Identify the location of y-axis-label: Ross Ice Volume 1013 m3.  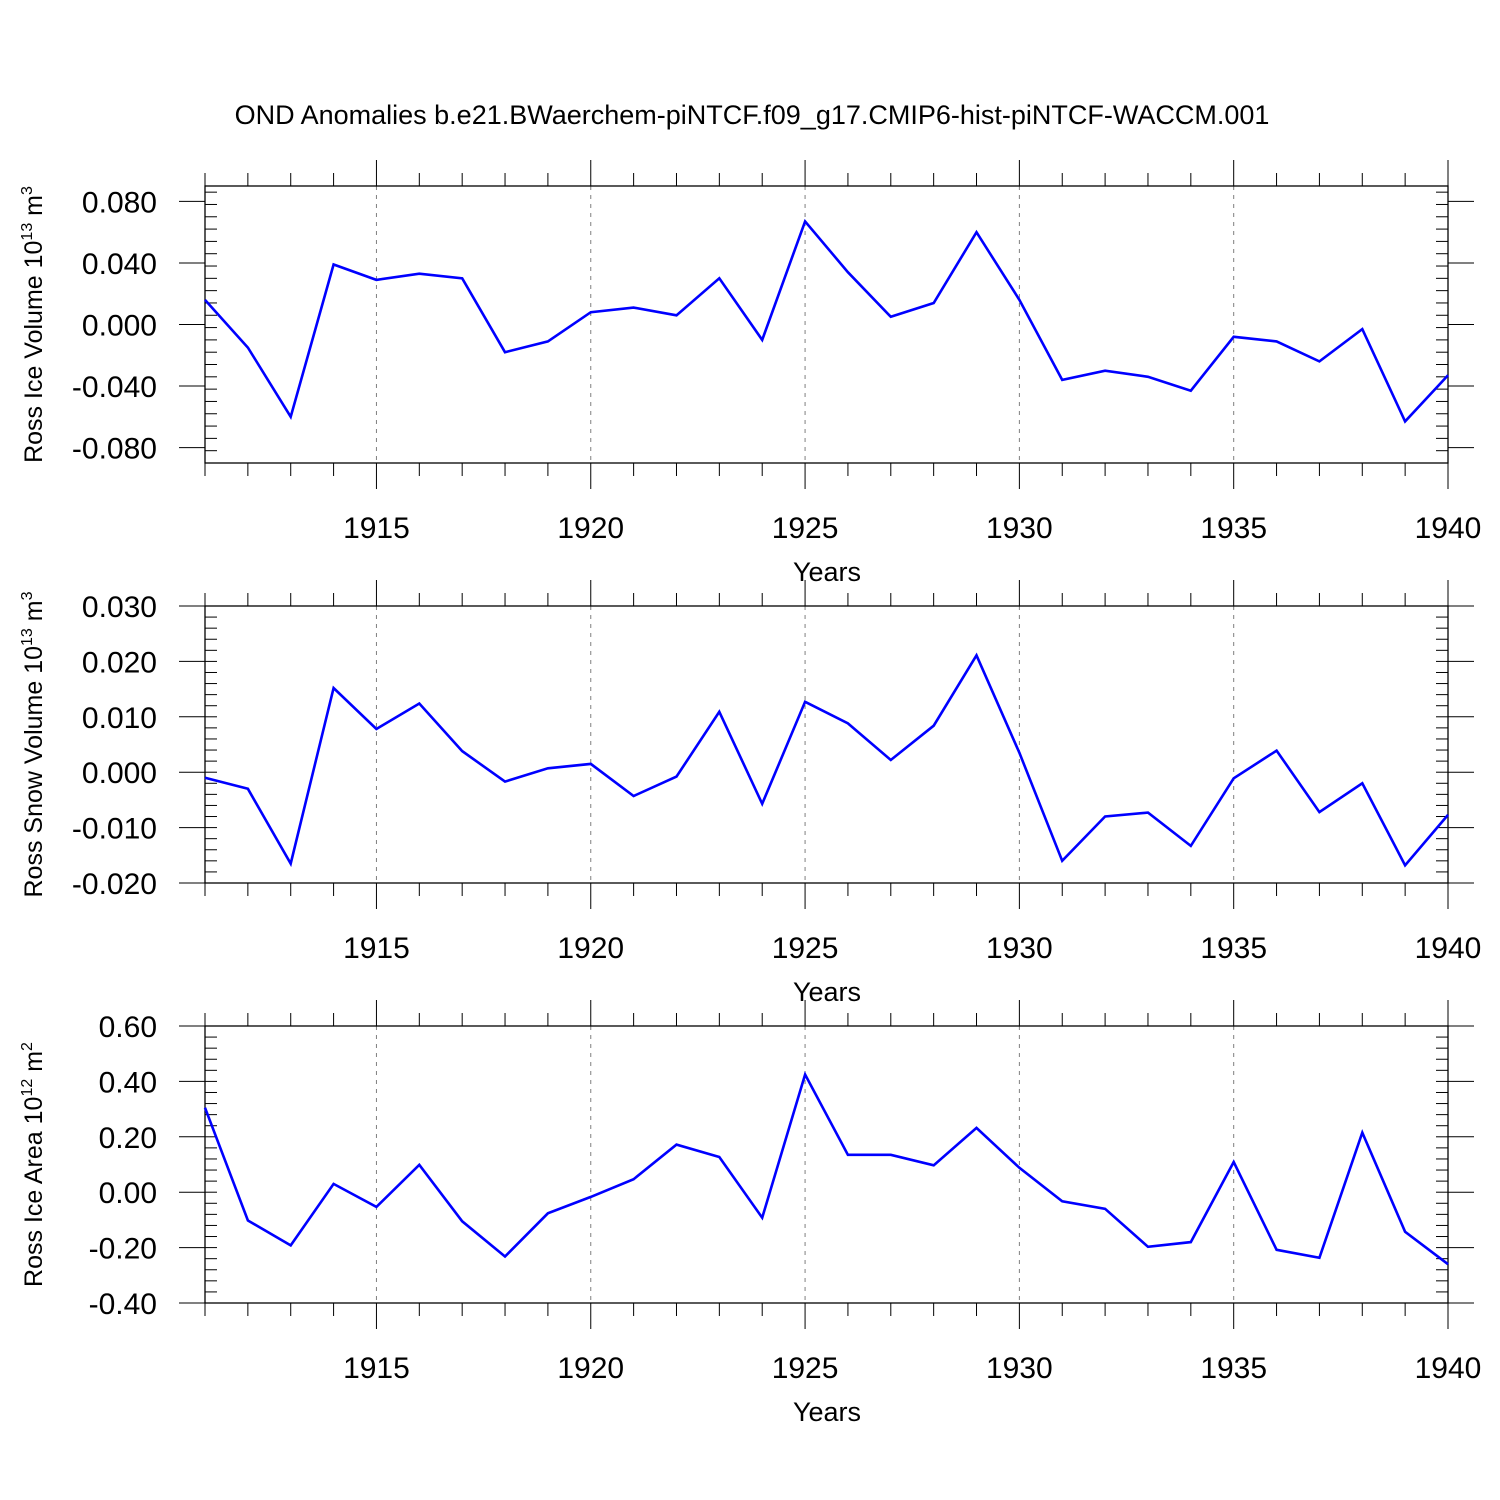
(33, 324).